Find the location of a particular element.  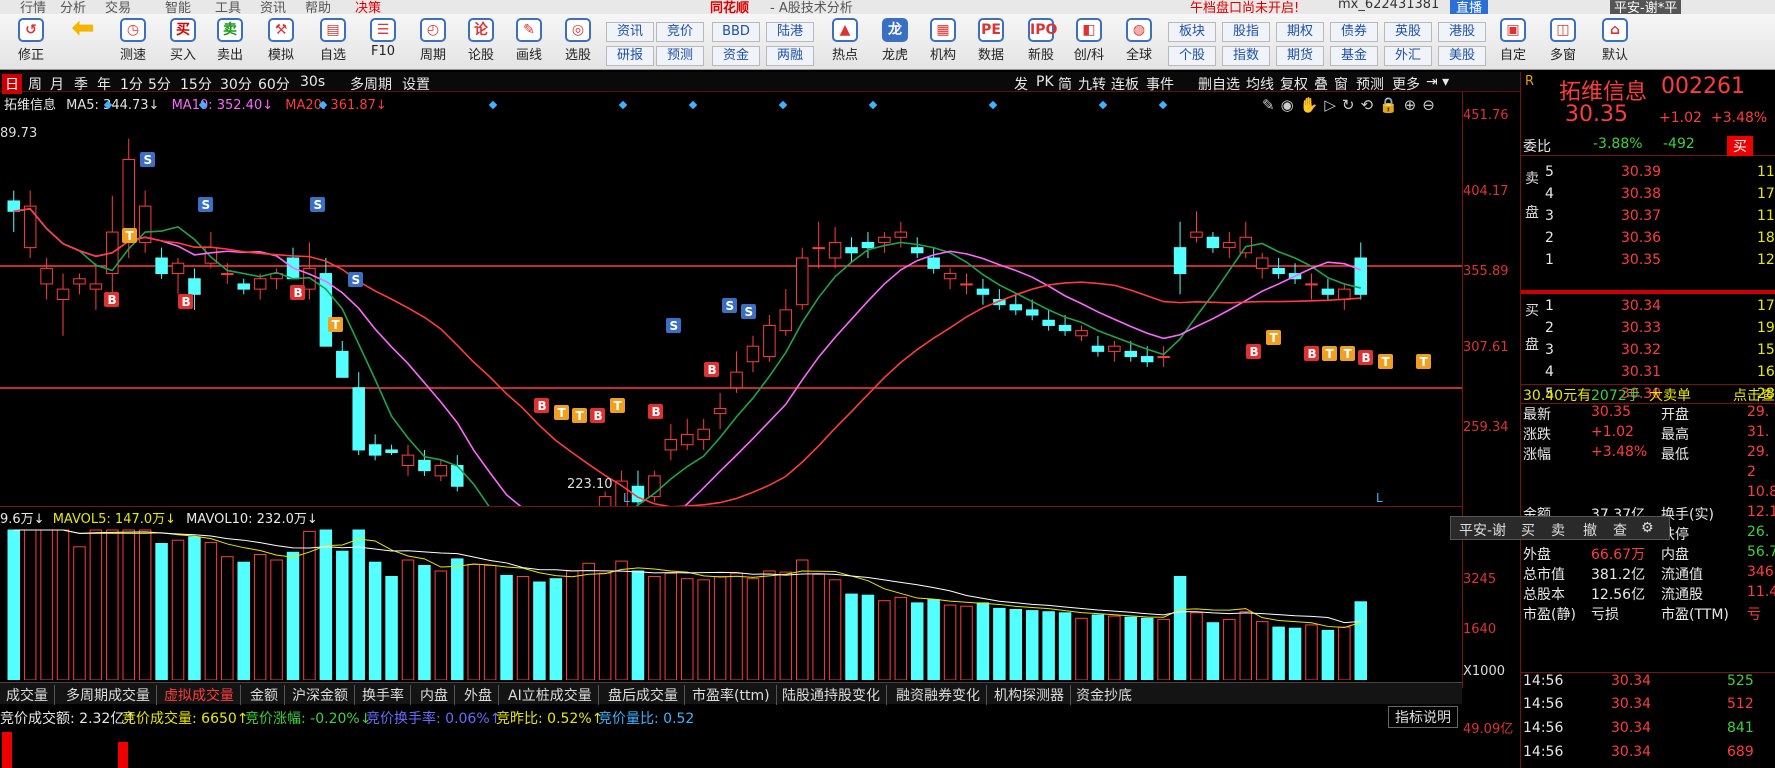

chart-tools: ✎◉✋▷↻⟲🔒⊕⊖ is located at coordinates (1351, 105).